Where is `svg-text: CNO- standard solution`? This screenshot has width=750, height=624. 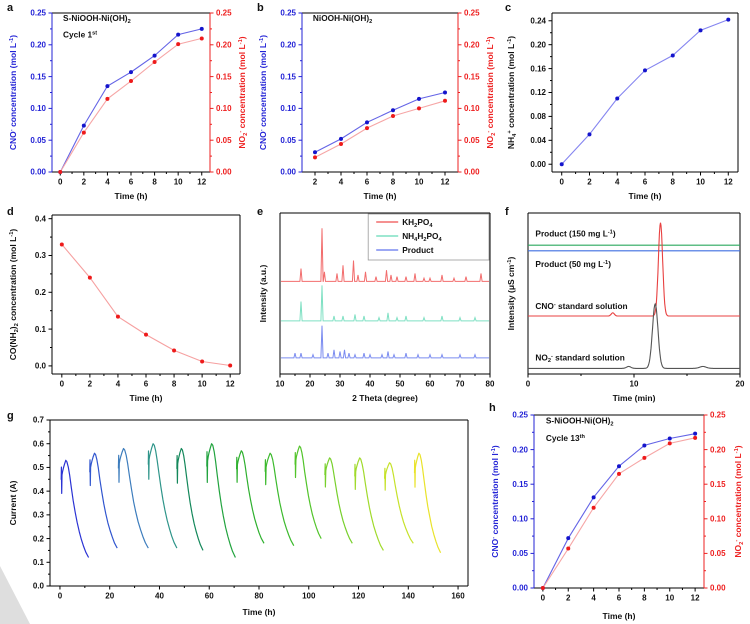 svg-text: CNO- standard solution is located at coordinates (581, 306).